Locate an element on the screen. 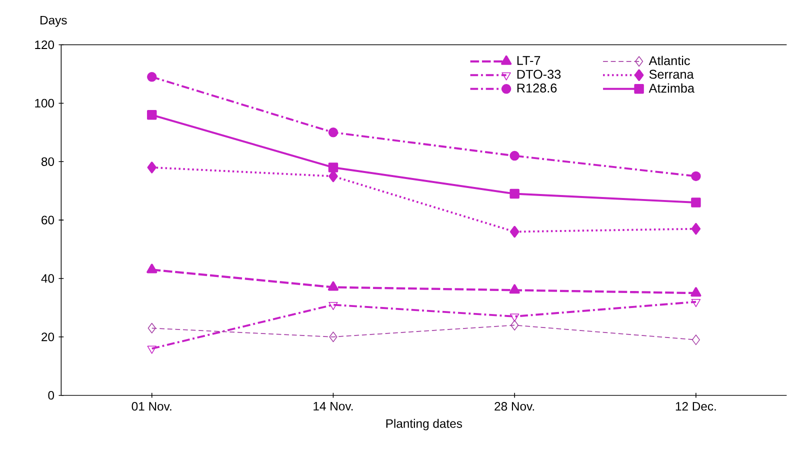 This screenshot has width=787, height=450. legend-label: Serrana is located at coordinates (671, 74).